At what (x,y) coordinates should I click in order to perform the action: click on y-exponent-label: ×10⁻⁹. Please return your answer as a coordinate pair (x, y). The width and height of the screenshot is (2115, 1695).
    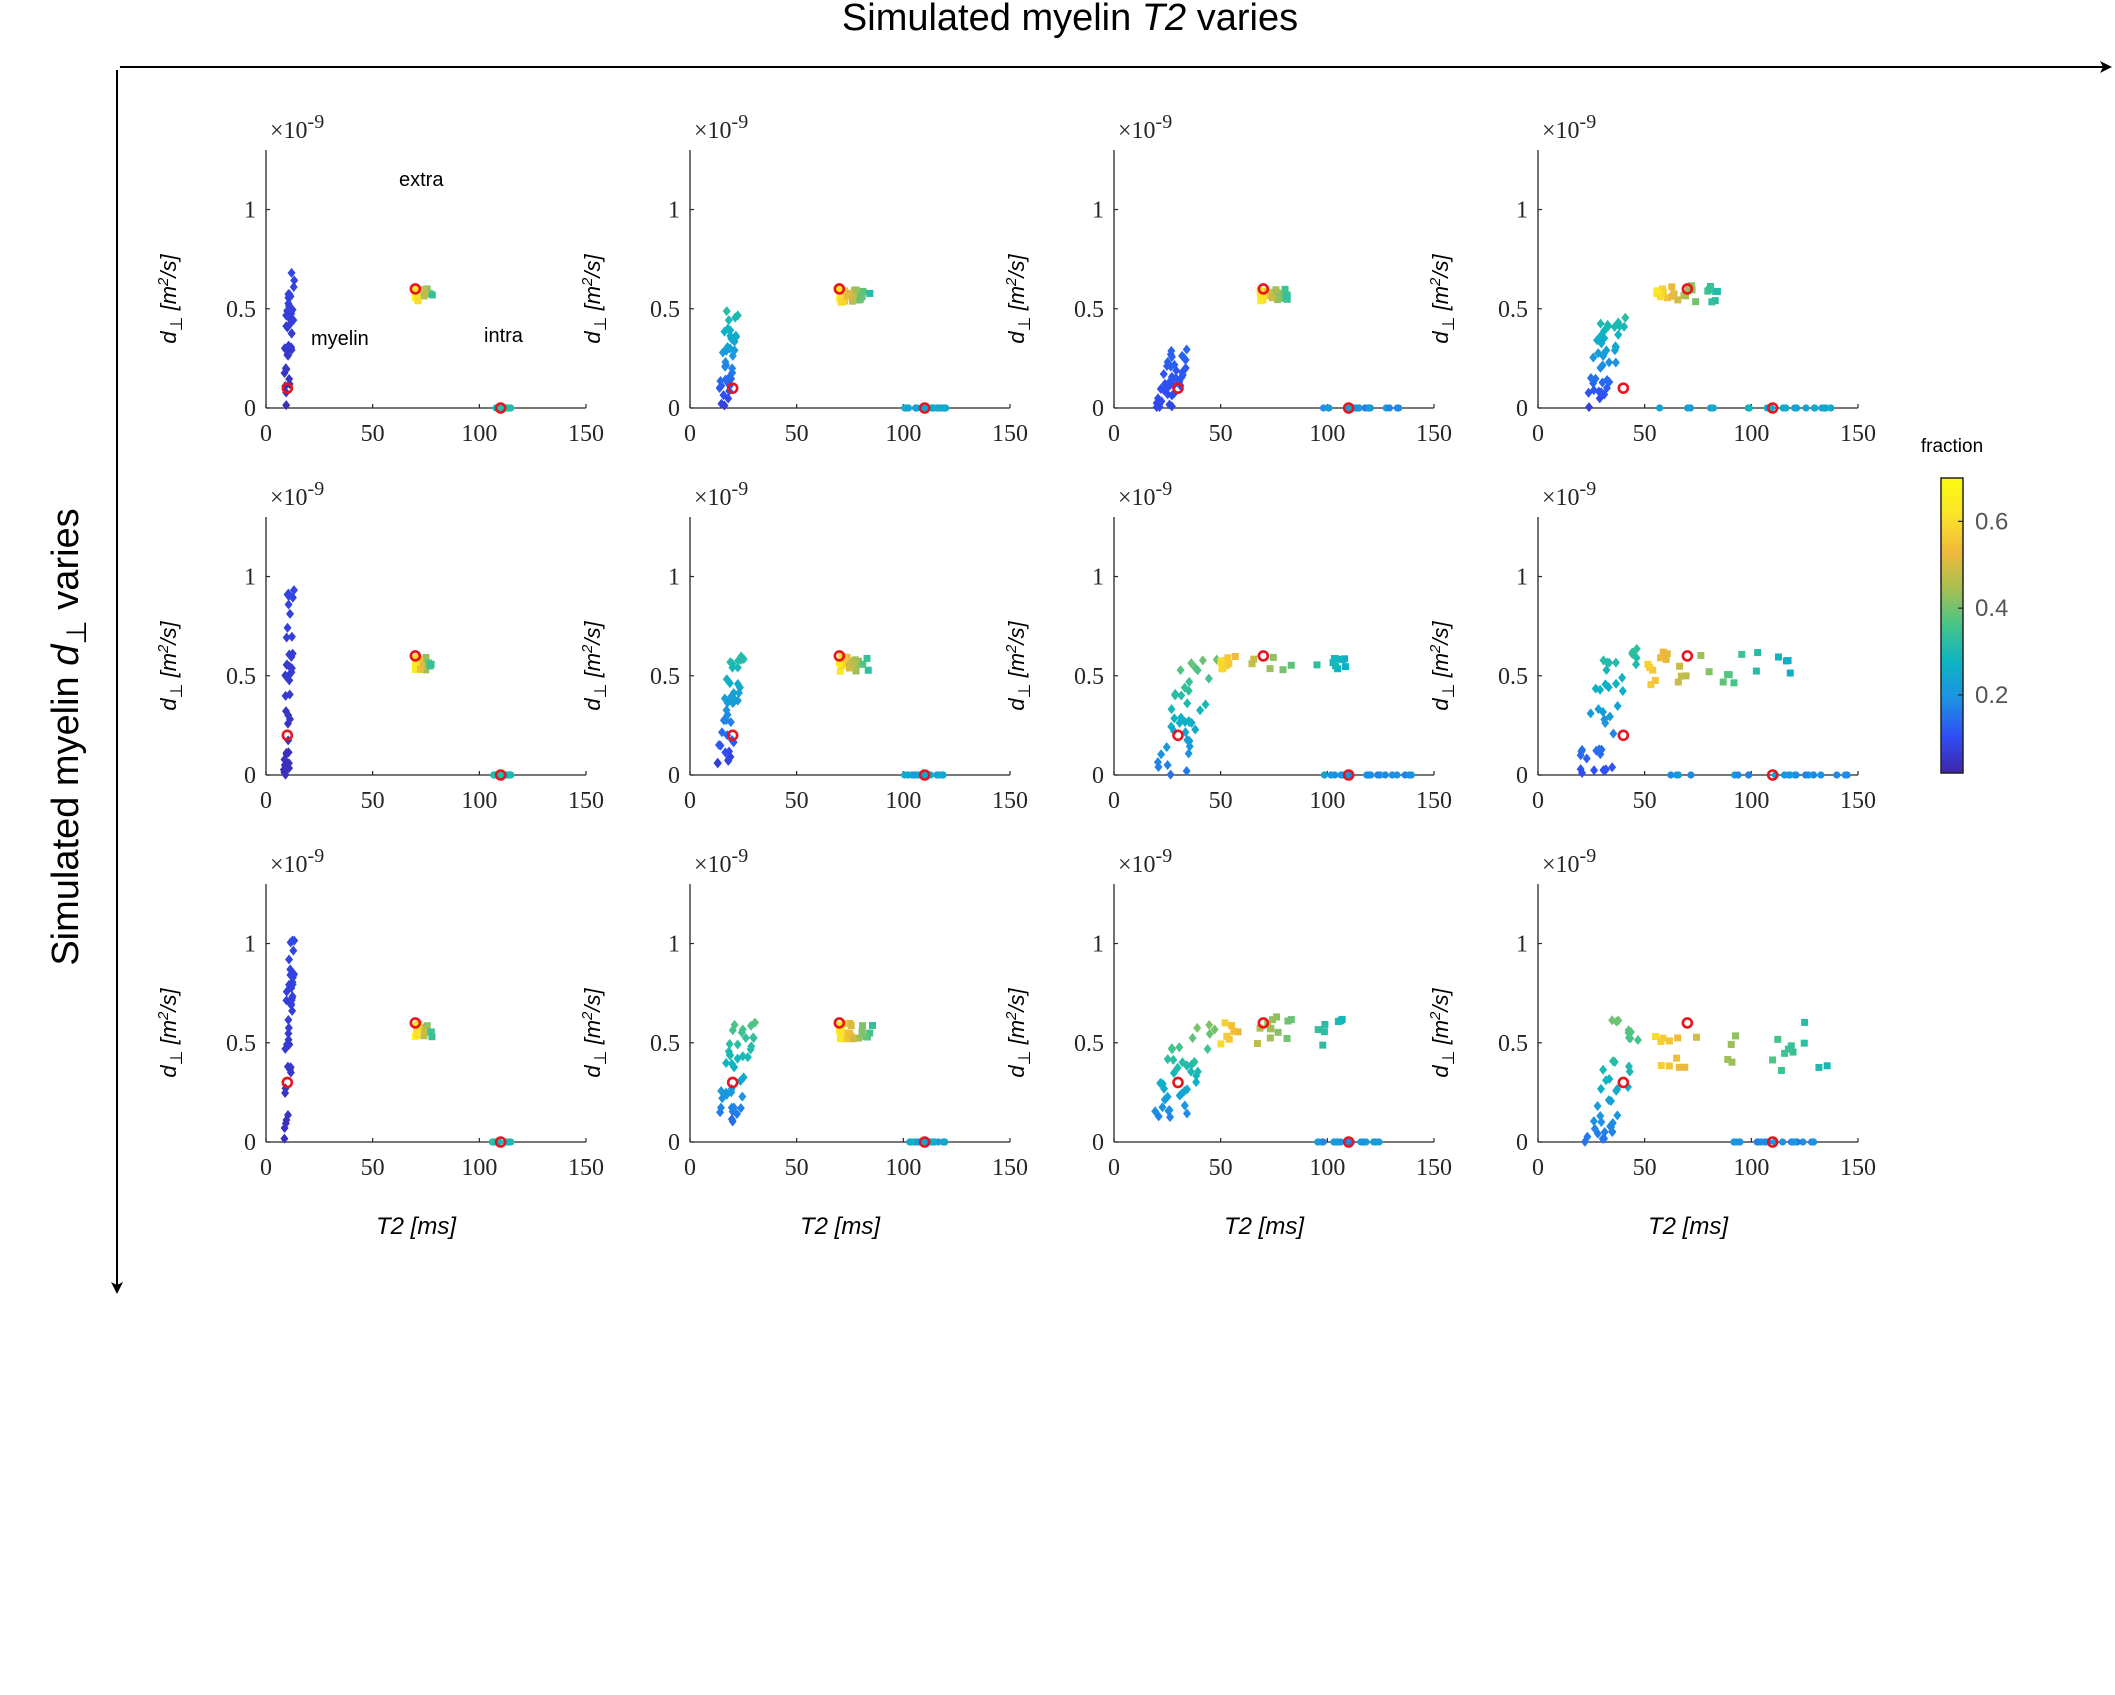
    Looking at the image, I should click on (721, 494).